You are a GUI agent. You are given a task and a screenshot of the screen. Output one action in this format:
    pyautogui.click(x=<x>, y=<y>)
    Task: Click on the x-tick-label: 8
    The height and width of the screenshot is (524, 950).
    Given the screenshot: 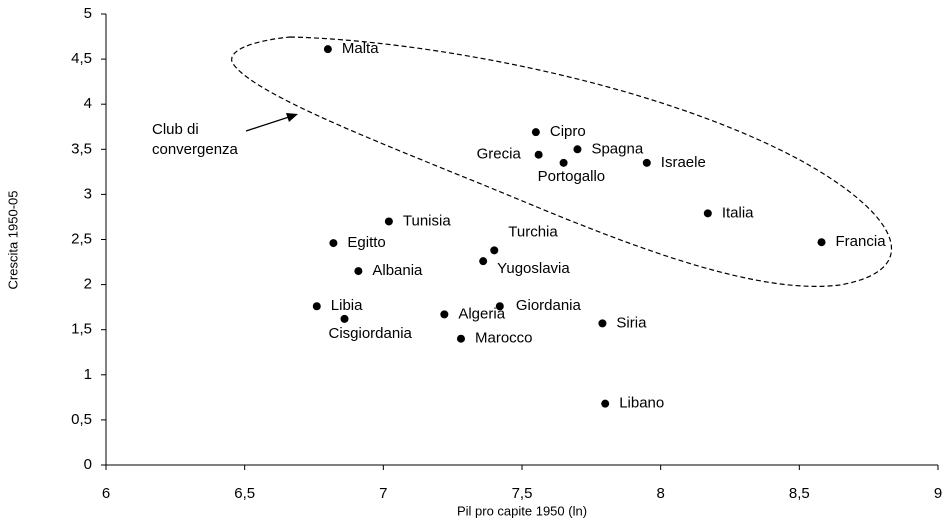 What is the action you would take?
    pyautogui.click(x=660, y=493)
    